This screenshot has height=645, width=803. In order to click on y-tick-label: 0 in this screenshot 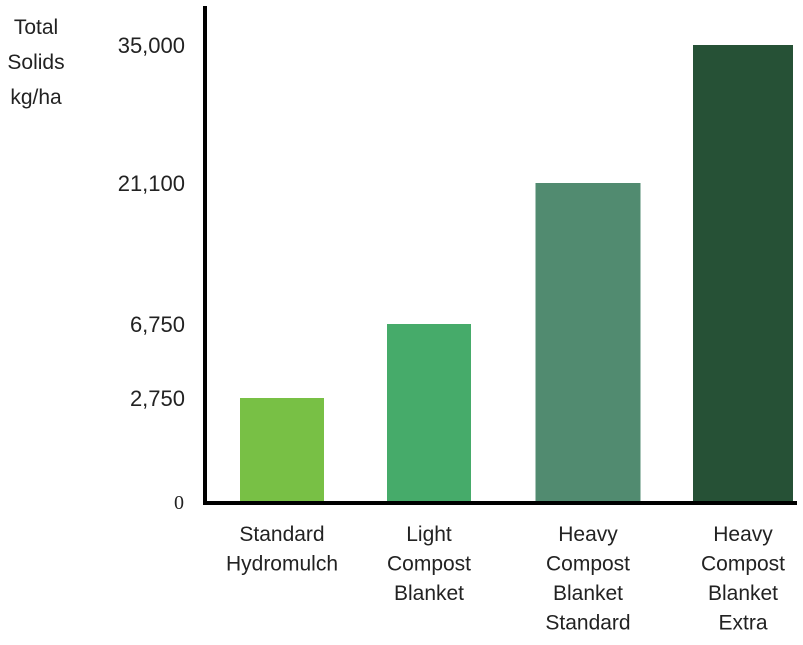, I will do `click(179, 503)`.